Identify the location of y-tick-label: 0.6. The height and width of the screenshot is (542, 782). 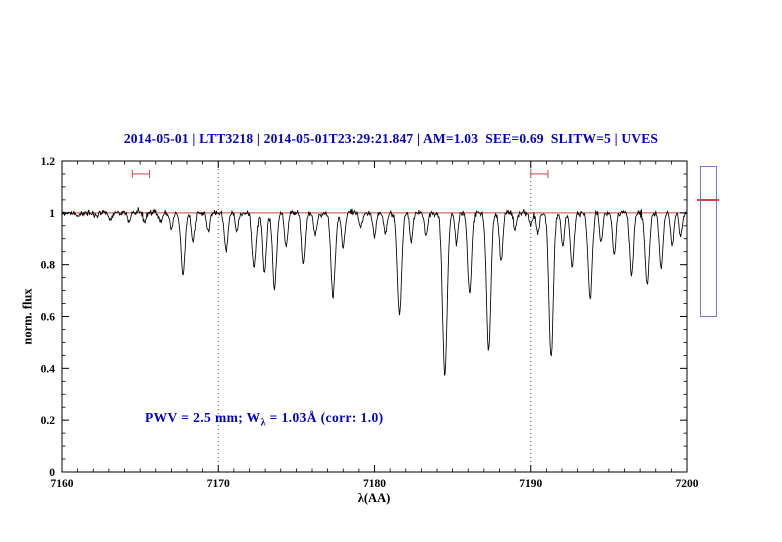
(48, 318).